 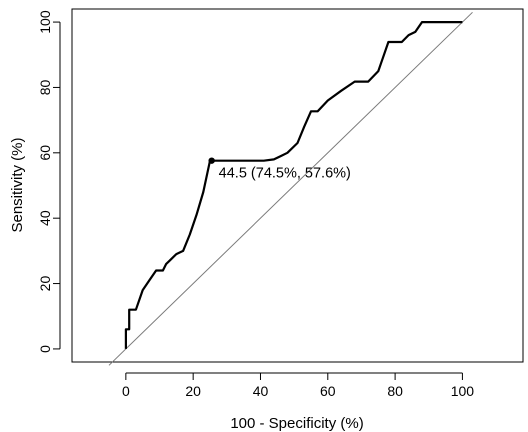 What do you see at coordinates (126, 391) in the screenshot?
I see `x-tick-label: 0` at bounding box center [126, 391].